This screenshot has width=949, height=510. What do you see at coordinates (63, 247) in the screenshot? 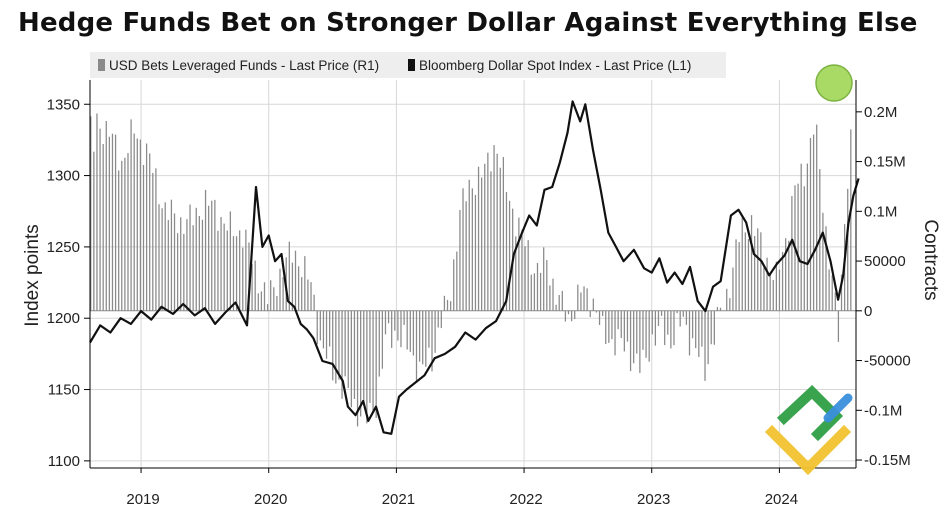
I see `left-tick-label: 1250` at bounding box center [63, 247].